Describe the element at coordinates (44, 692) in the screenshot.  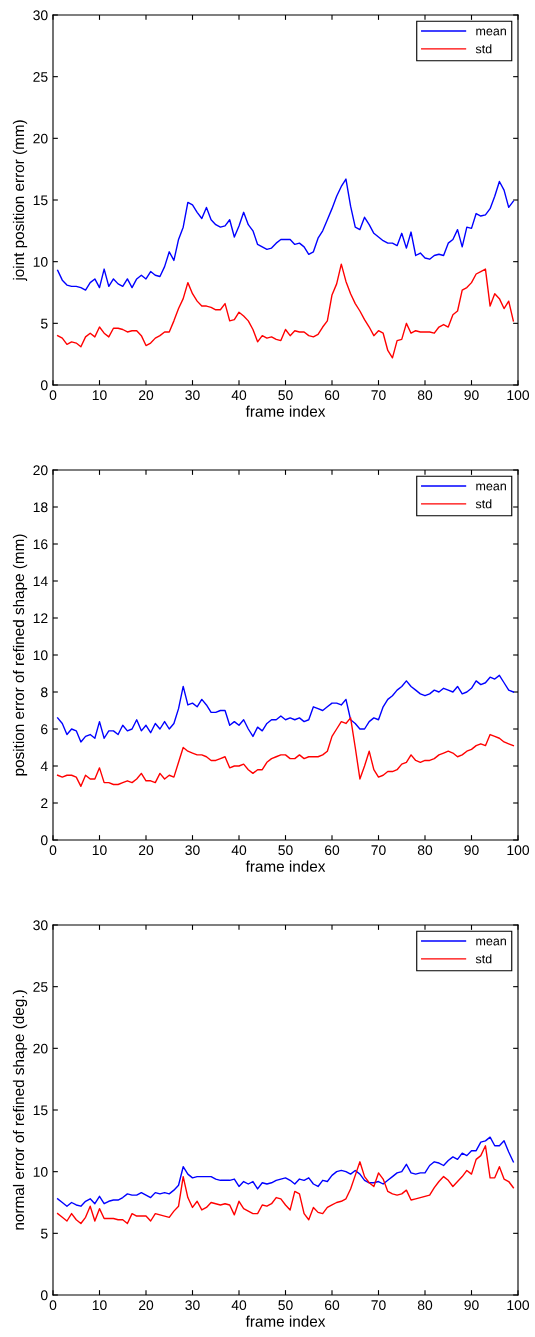
I see `y-tick-label: 8` at that location.